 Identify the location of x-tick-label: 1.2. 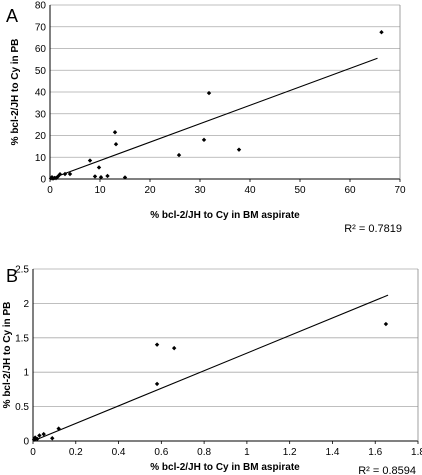
(290, 452).